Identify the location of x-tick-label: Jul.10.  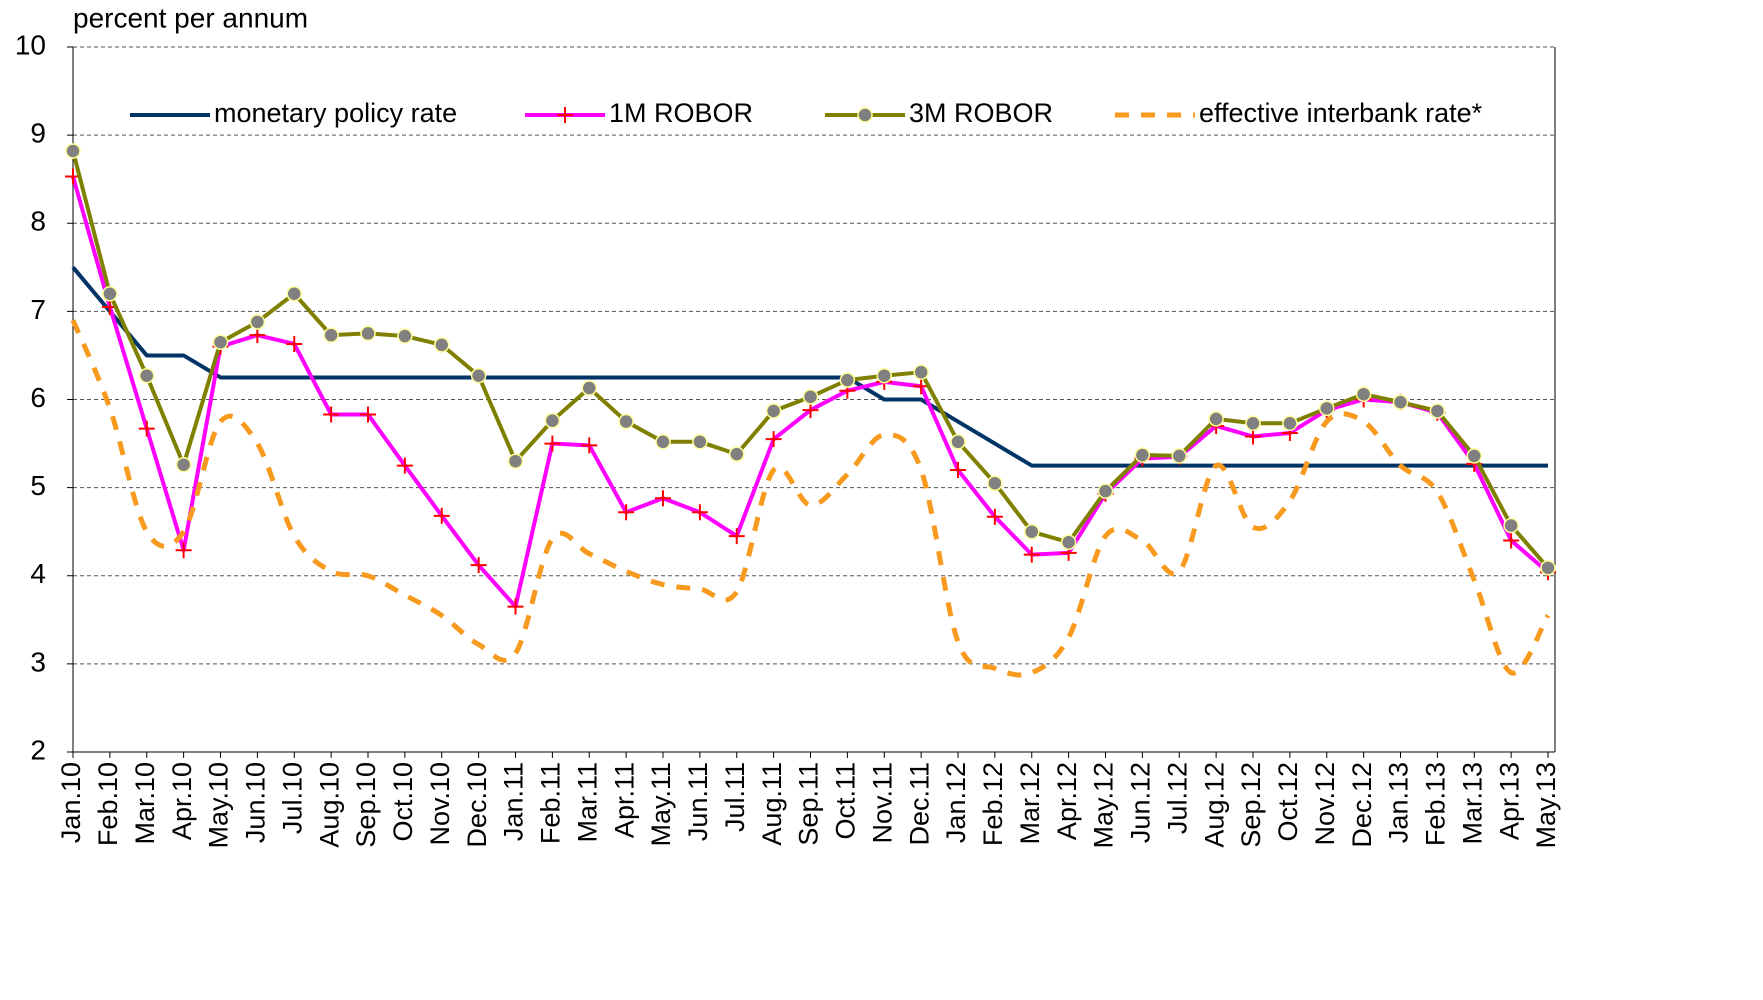
(292, 798).